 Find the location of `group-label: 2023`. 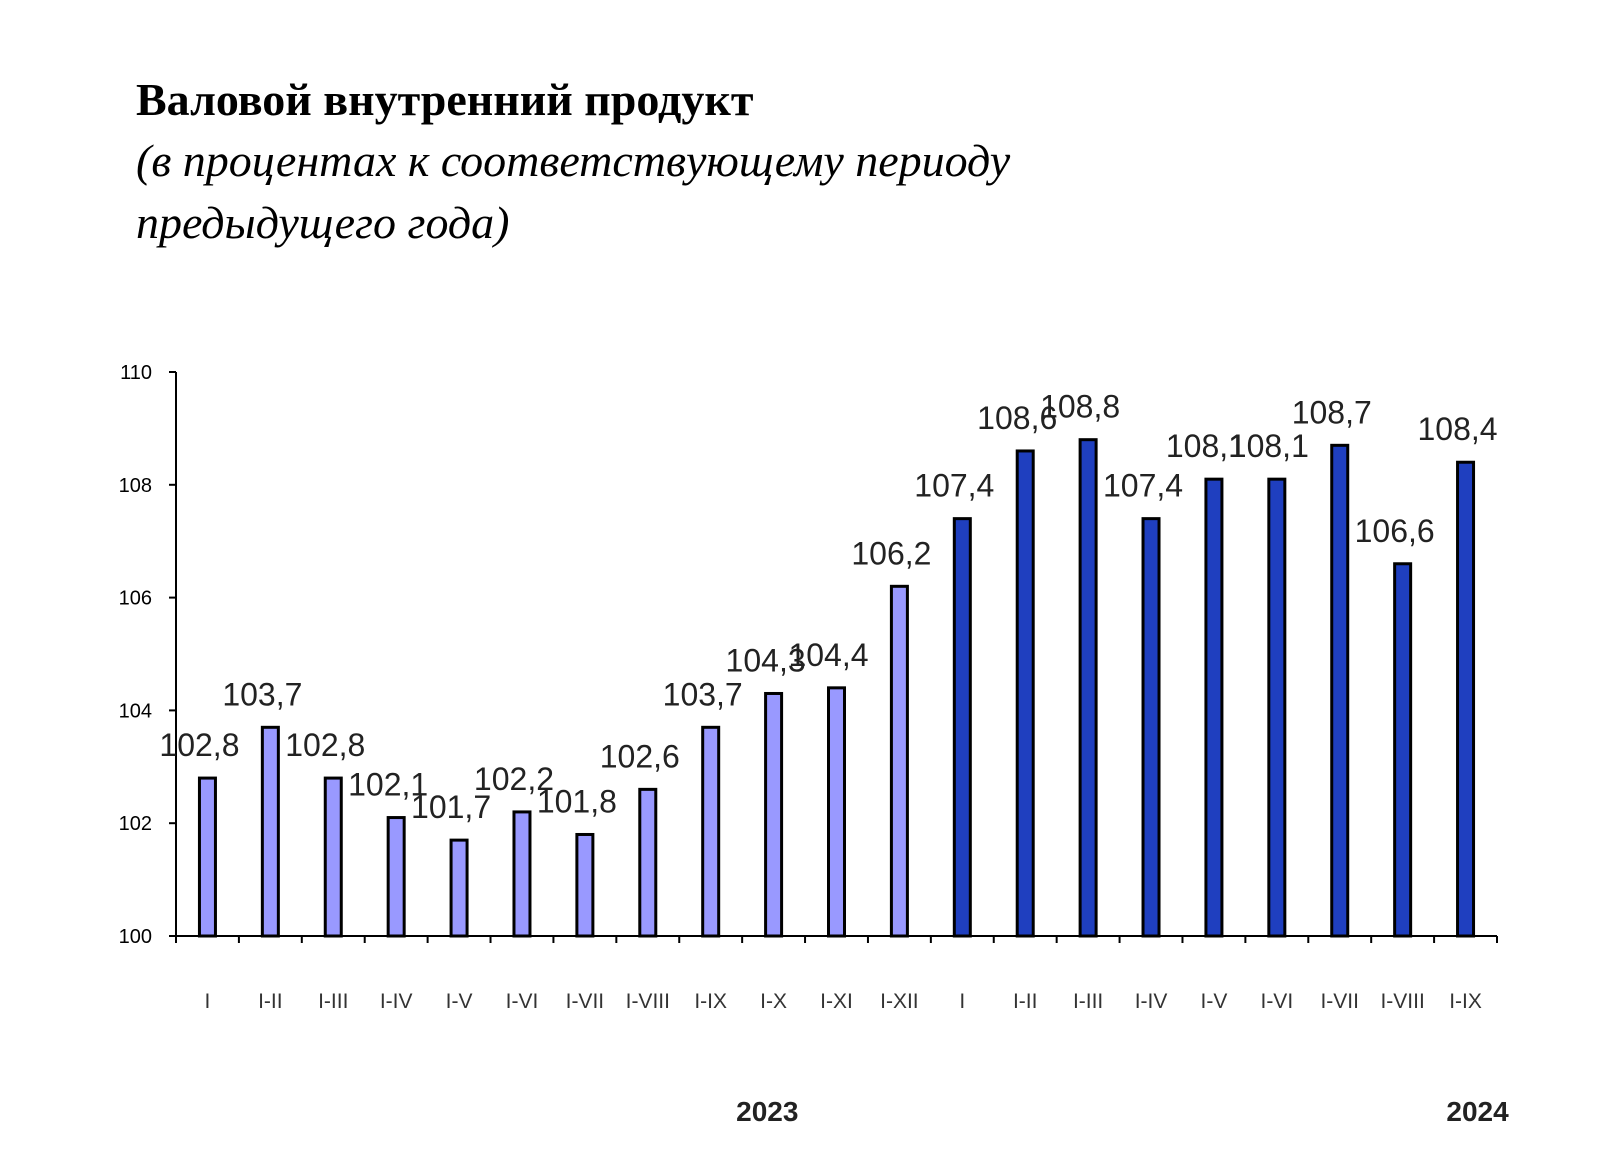

group-label: 2023 is located at coordinates (767, 1111).